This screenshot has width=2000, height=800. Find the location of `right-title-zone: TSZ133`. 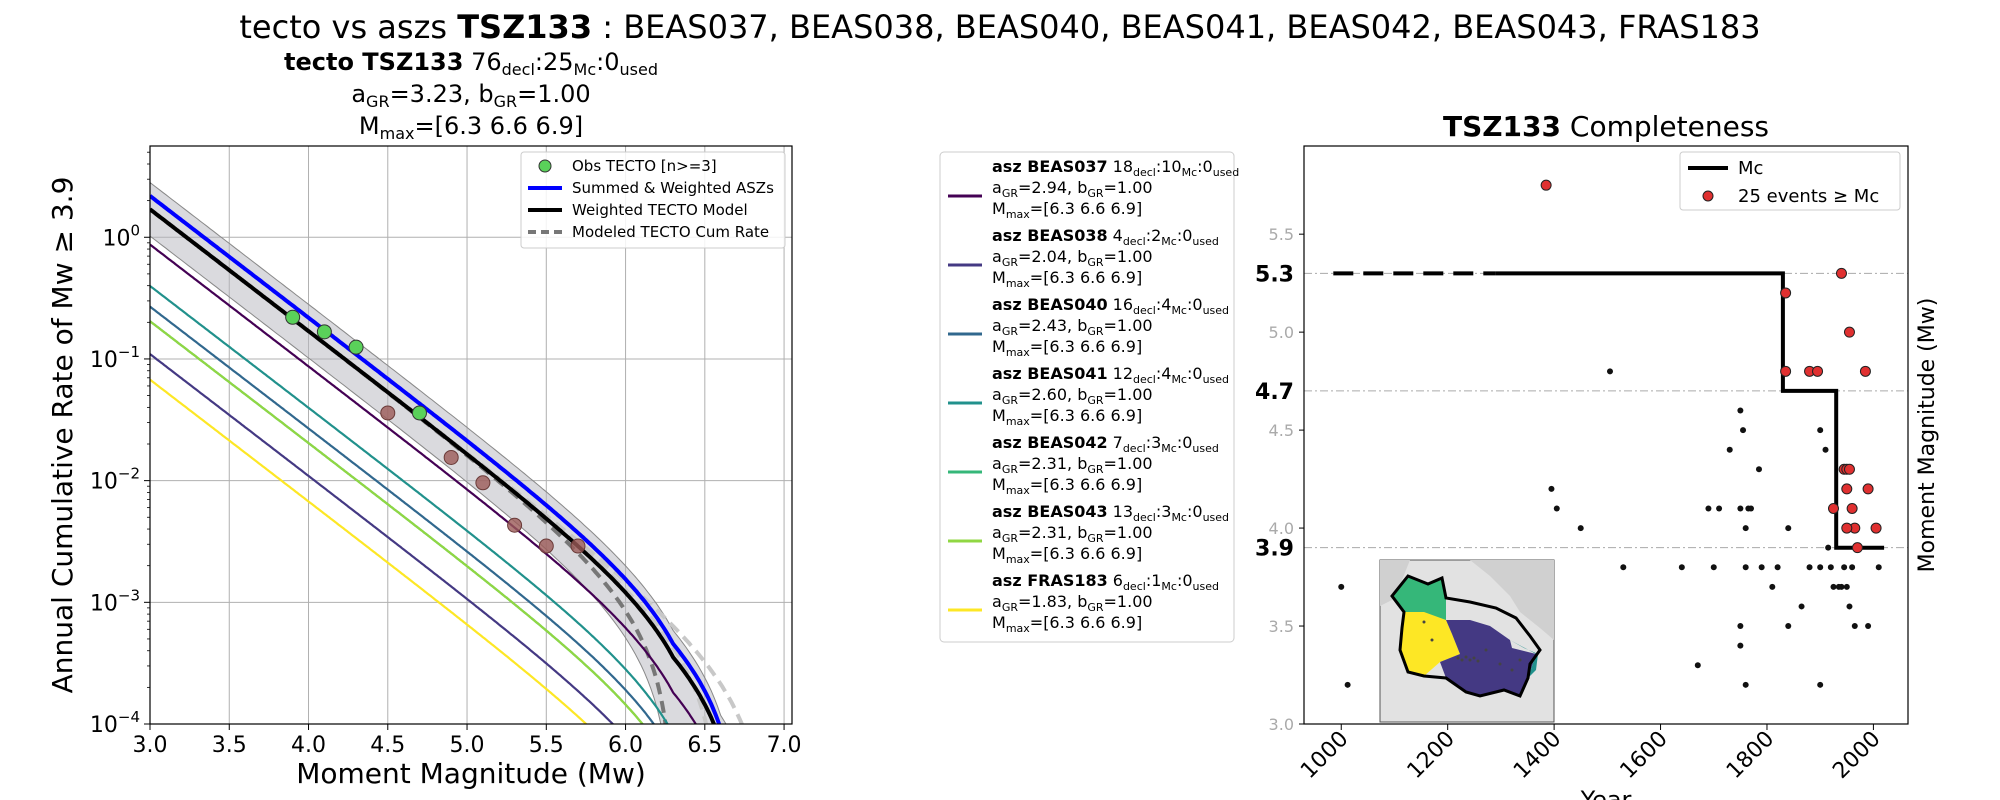

right-title-zone: TSZ133 is located at coordinates (1502, 126).